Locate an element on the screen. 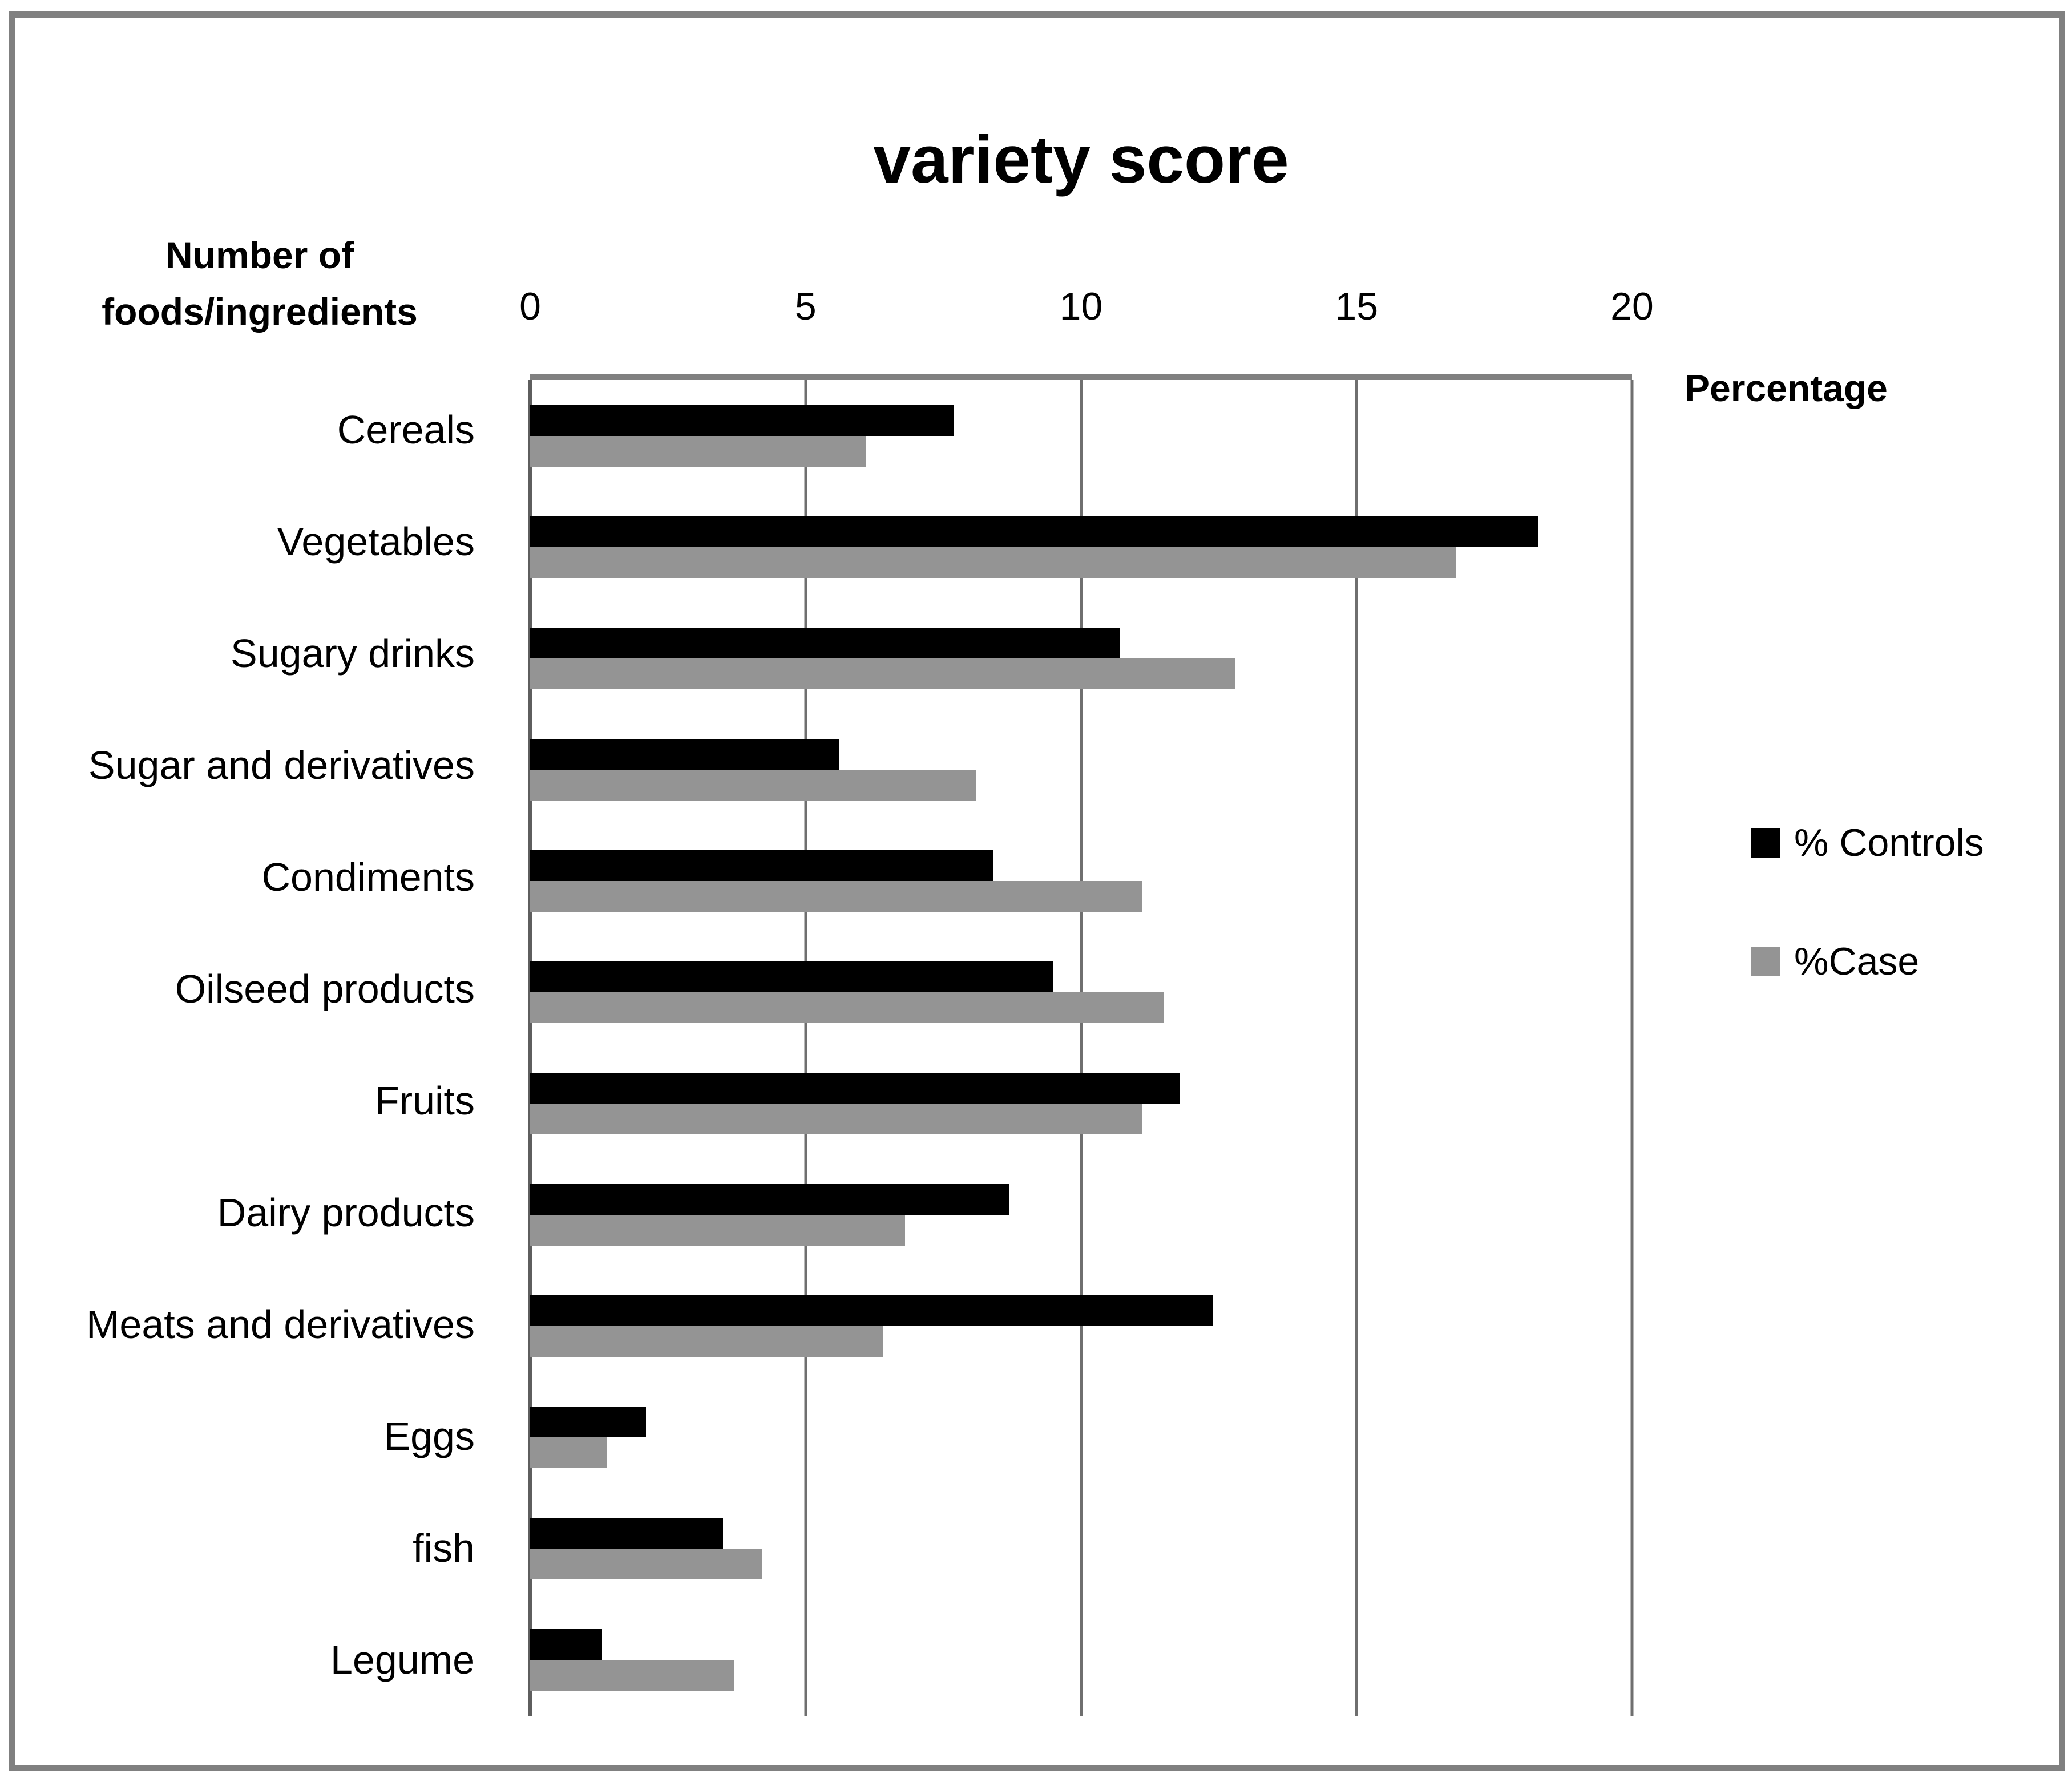 This screenshot has height=1778, width=2072. category-label: Cereals is located at coordinates (406, 430).